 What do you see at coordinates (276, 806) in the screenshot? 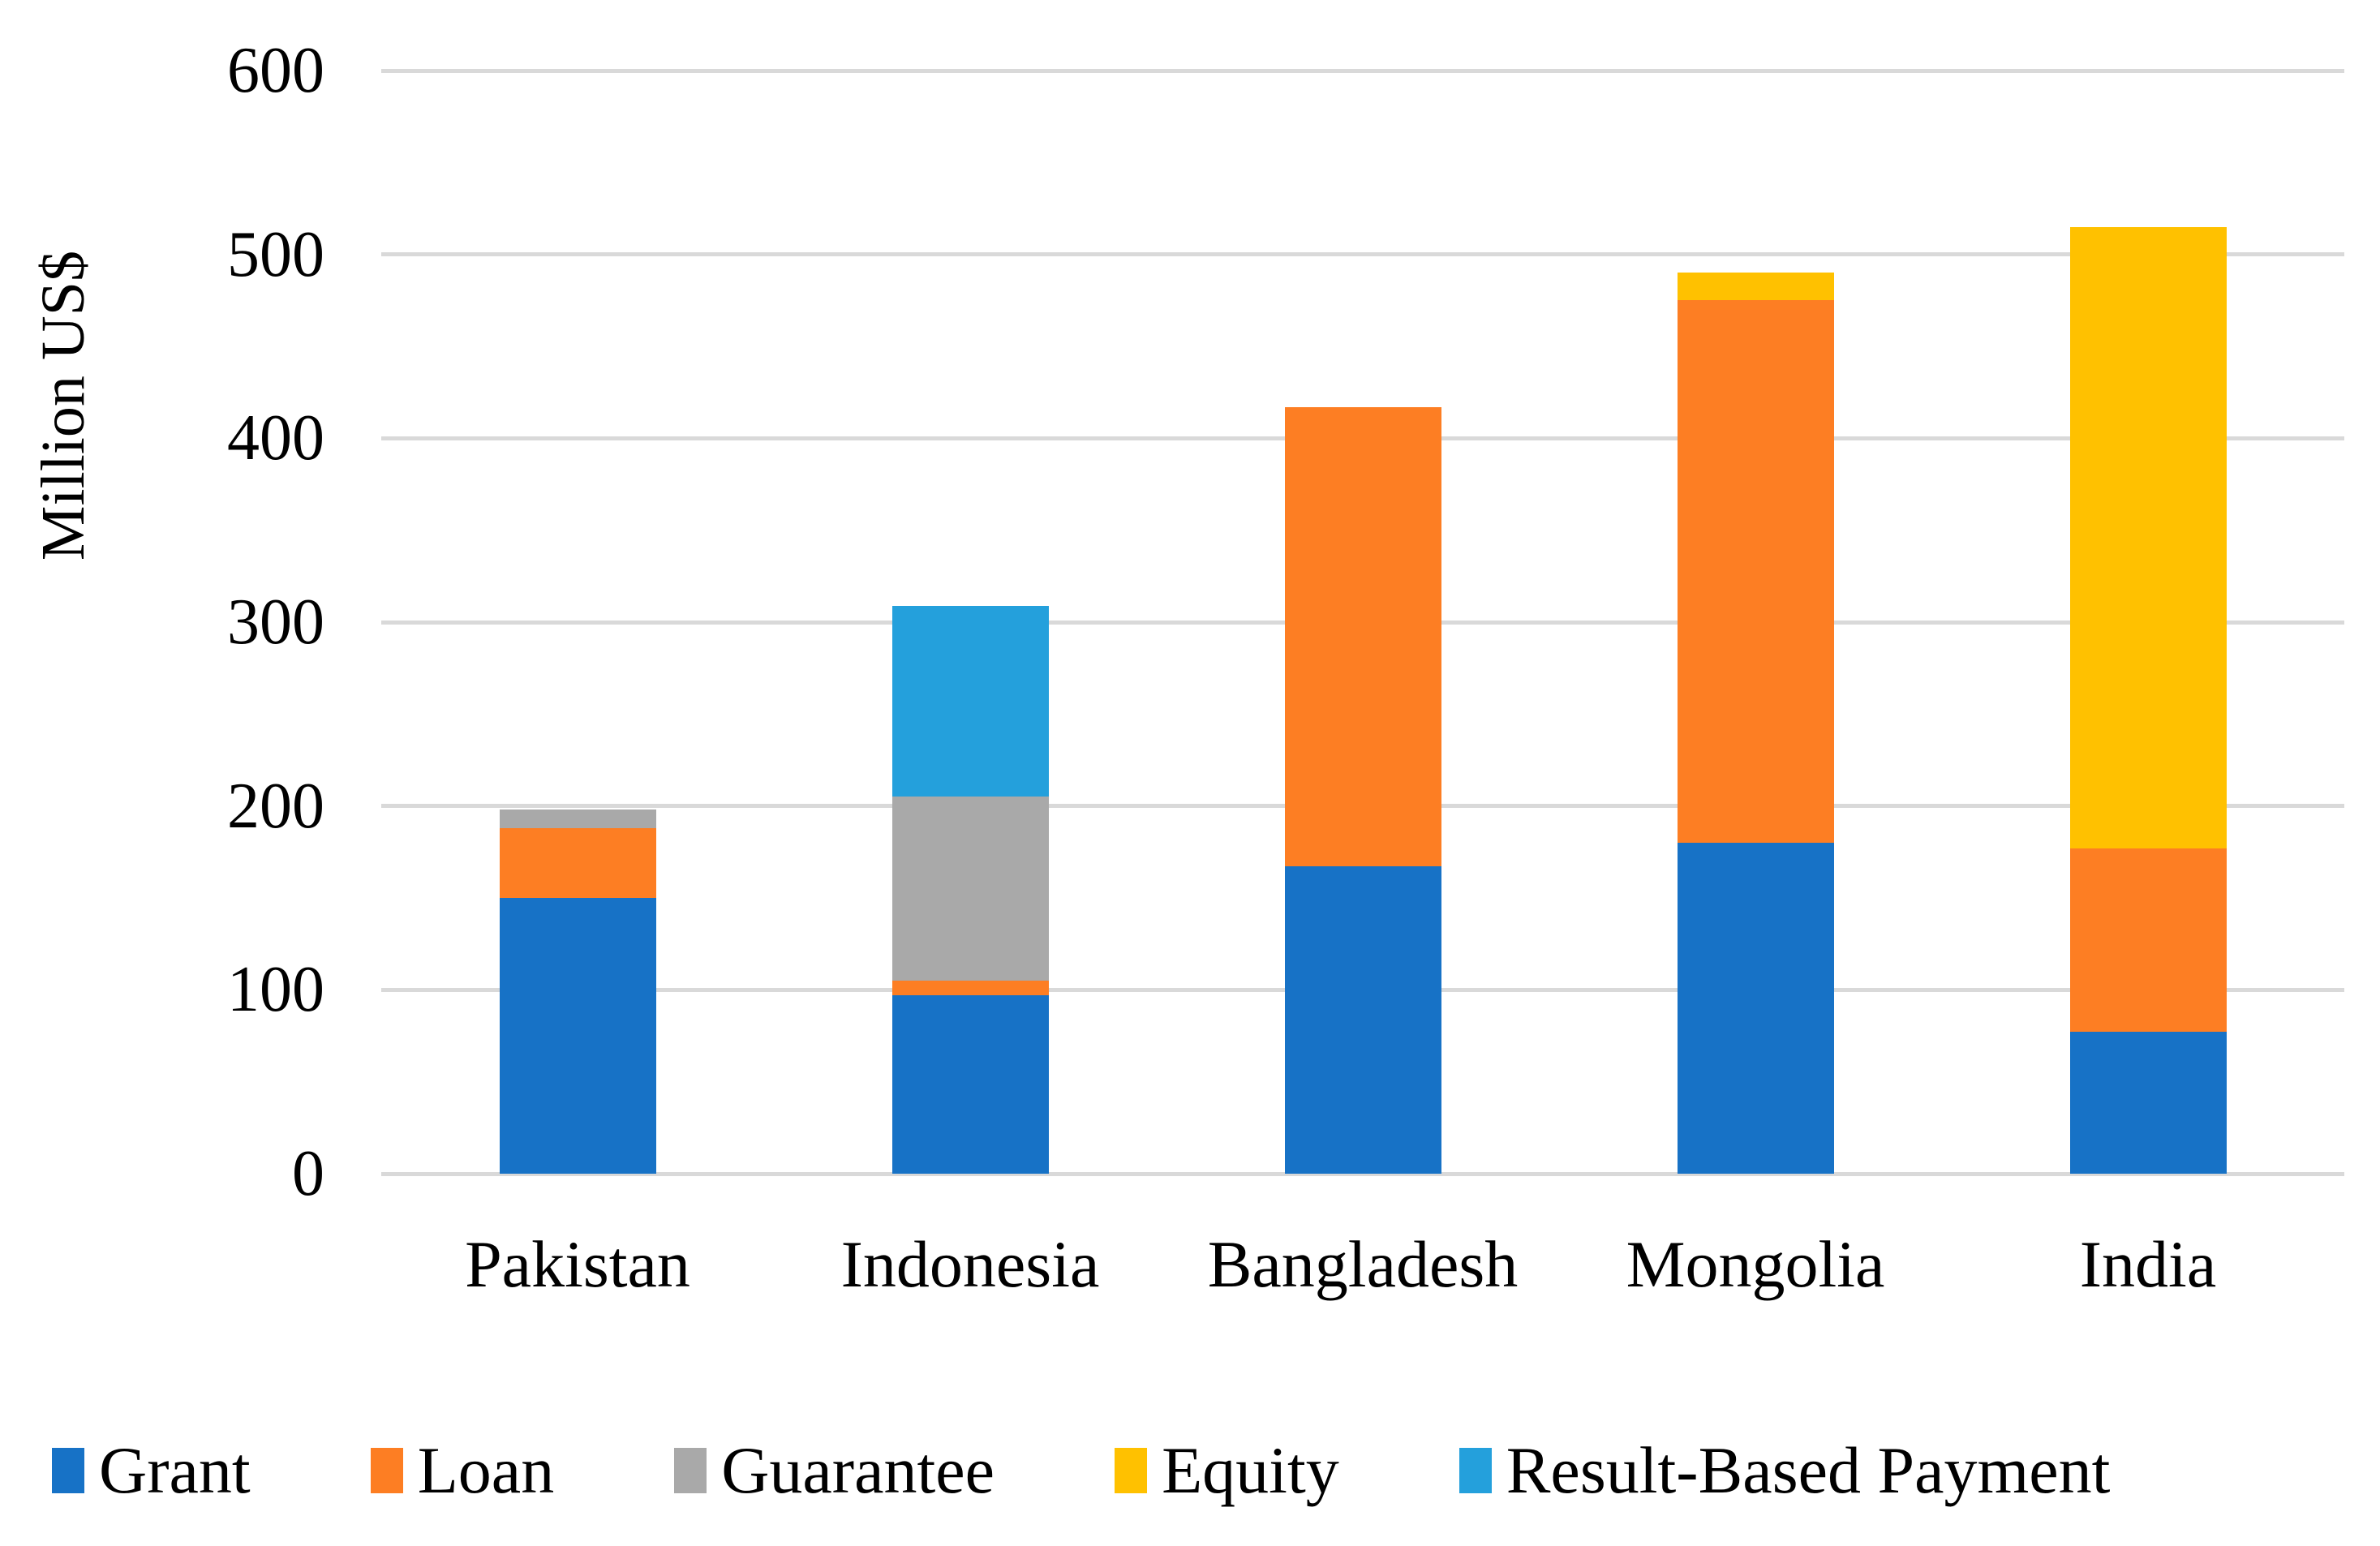
I see `y-tick-label-200: 200` at bounding box center [276, 806].